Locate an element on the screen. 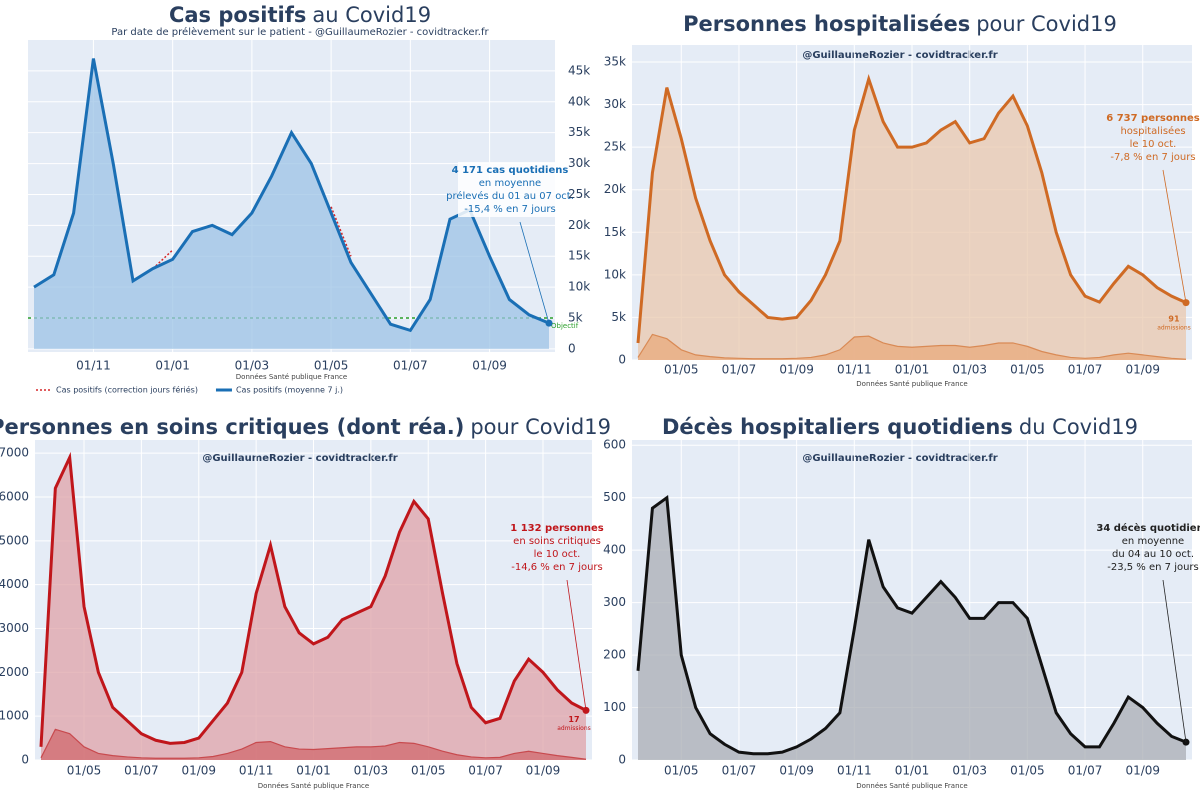  legend-label: Cas positifs (moyenne 7 j.) is located at coordinates (289, 390).